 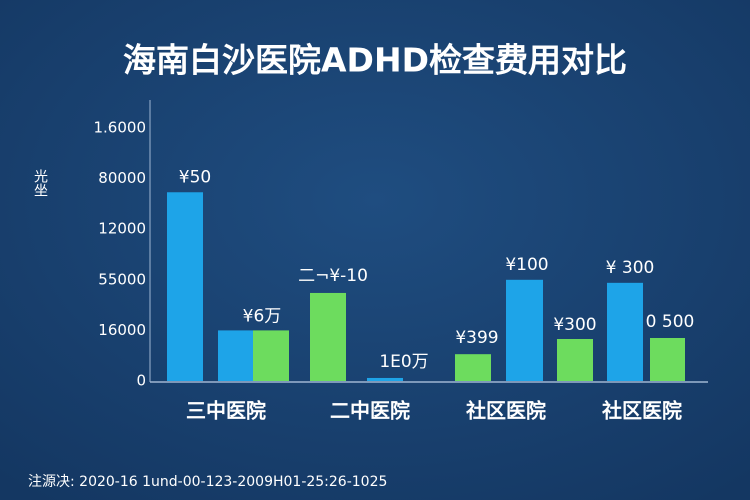 What do you see at coordinates (333, 276) in the screenshot?
I see `data-label: 二¬¥-10` at bounding box center [333, 276].